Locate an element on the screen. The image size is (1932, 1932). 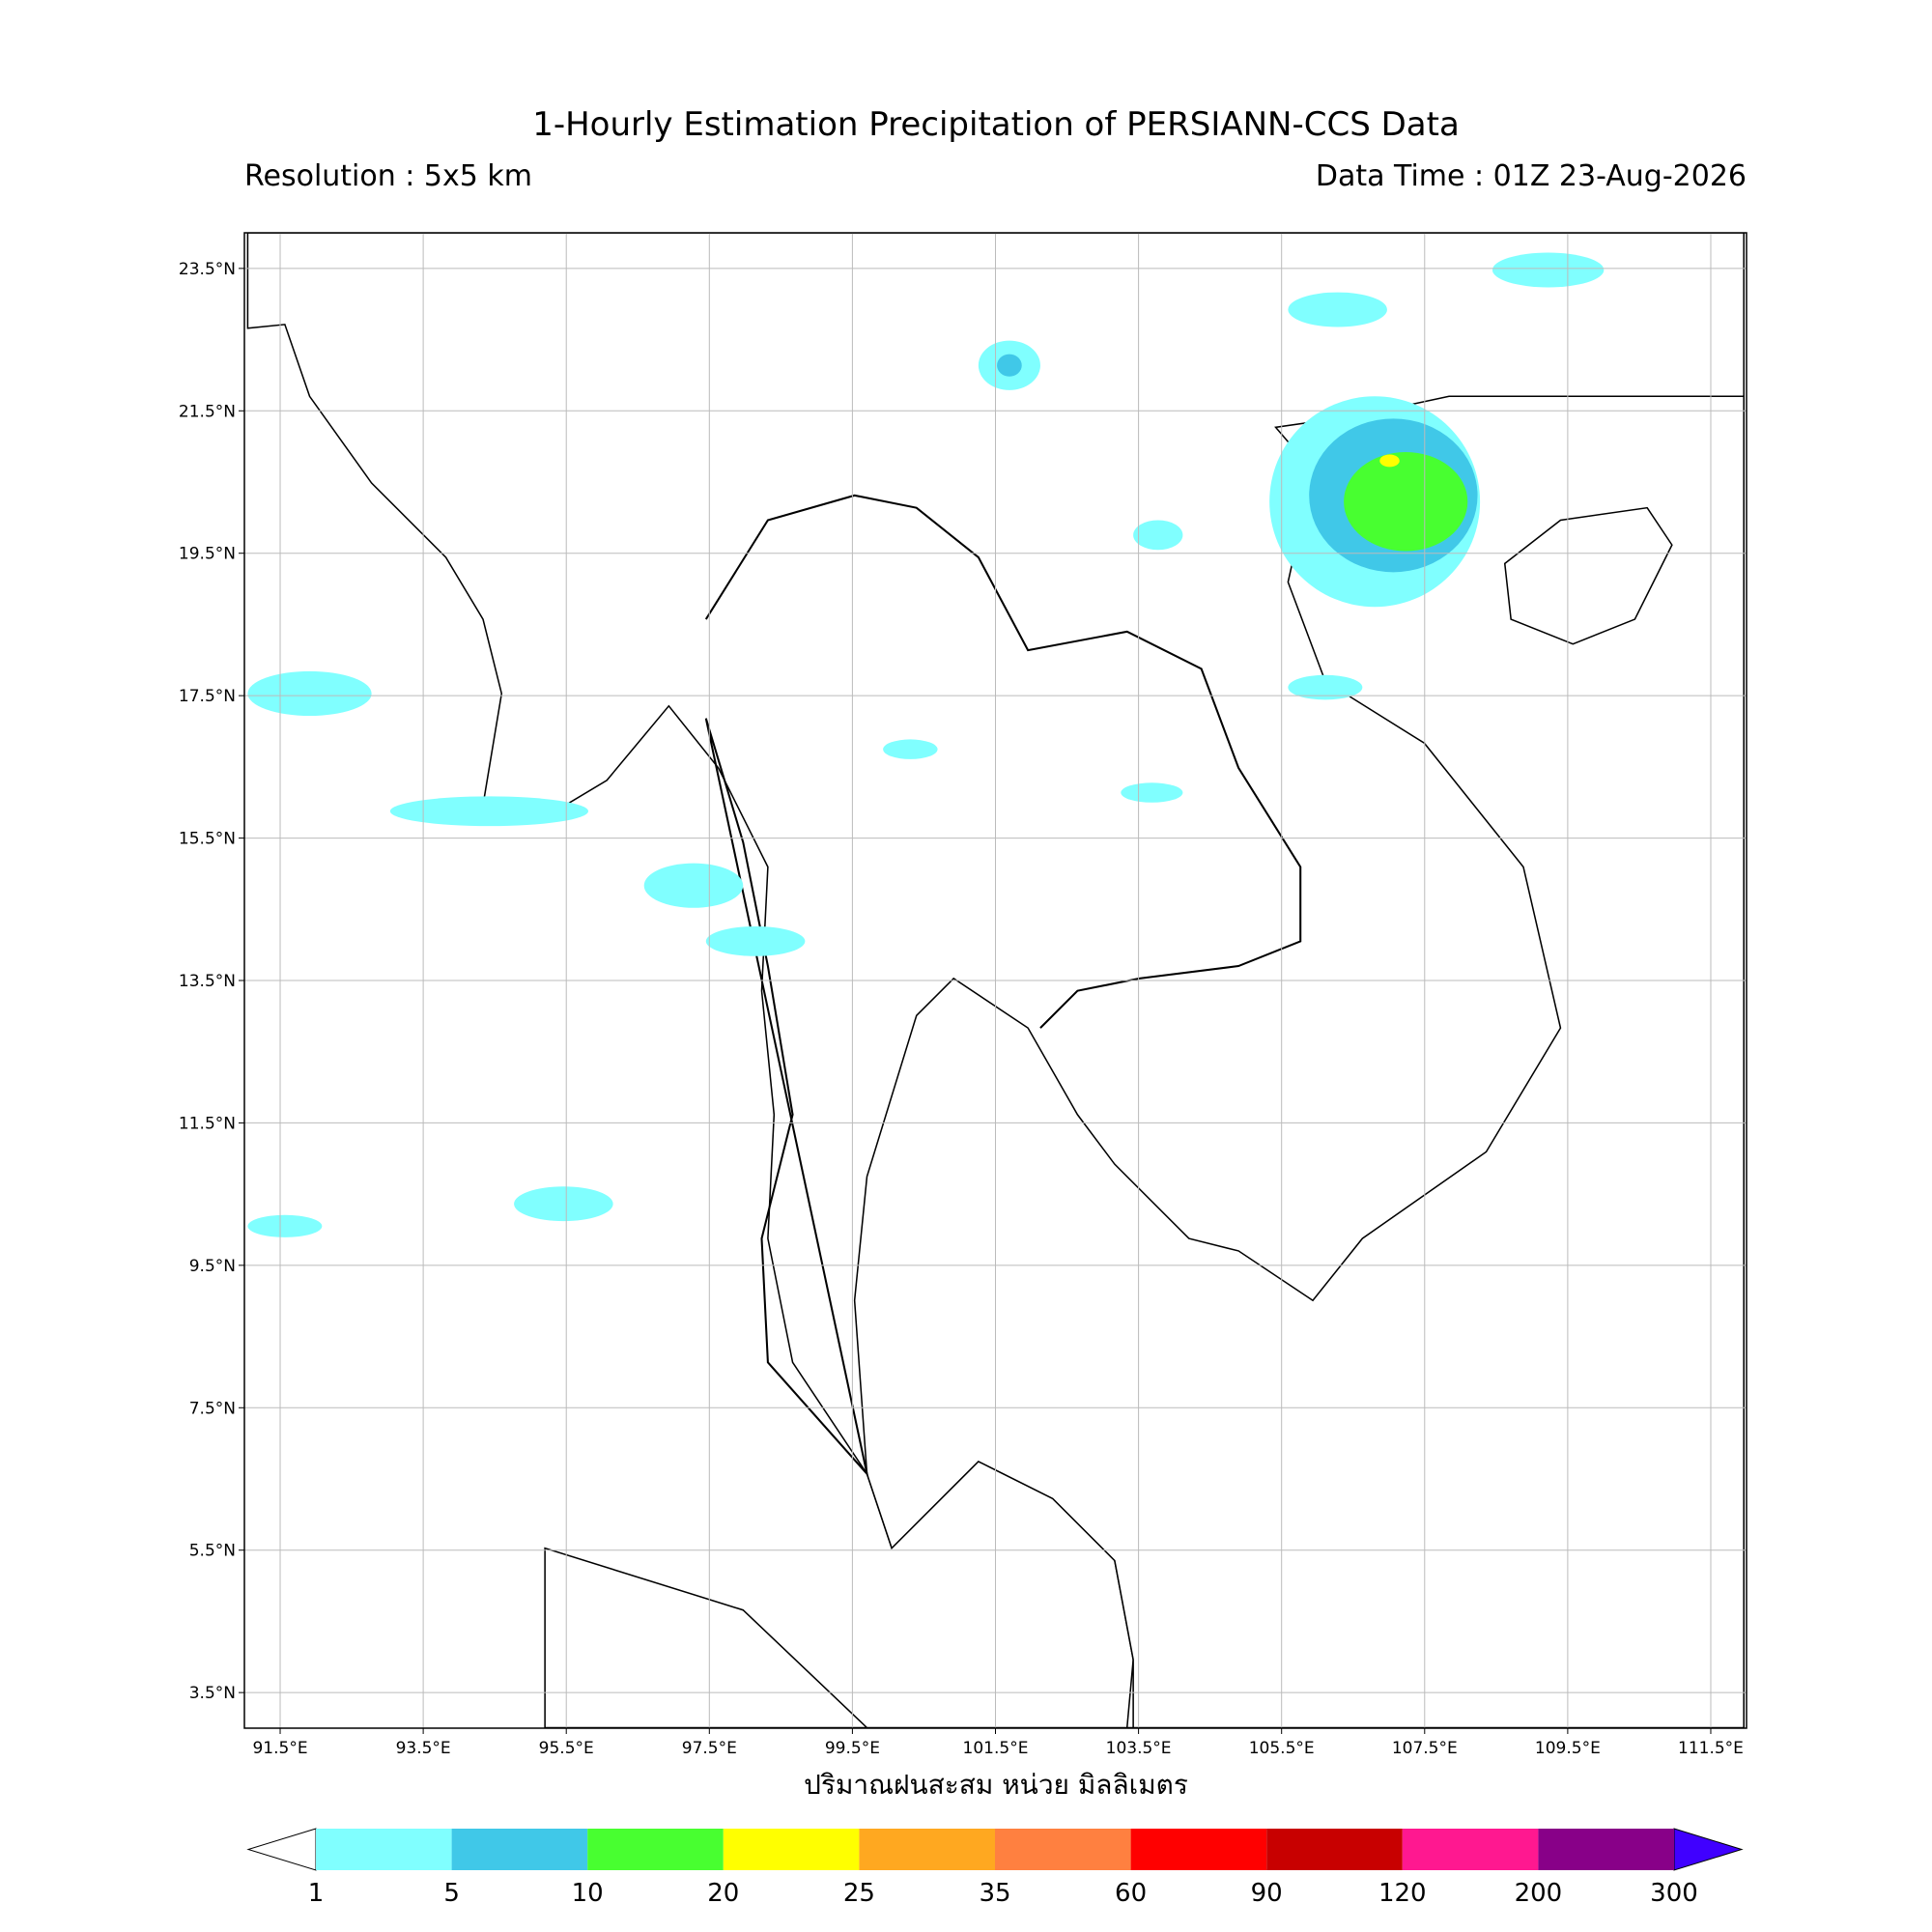
colorbar-tick-label: 10 is located at coordinates (588, 1893).